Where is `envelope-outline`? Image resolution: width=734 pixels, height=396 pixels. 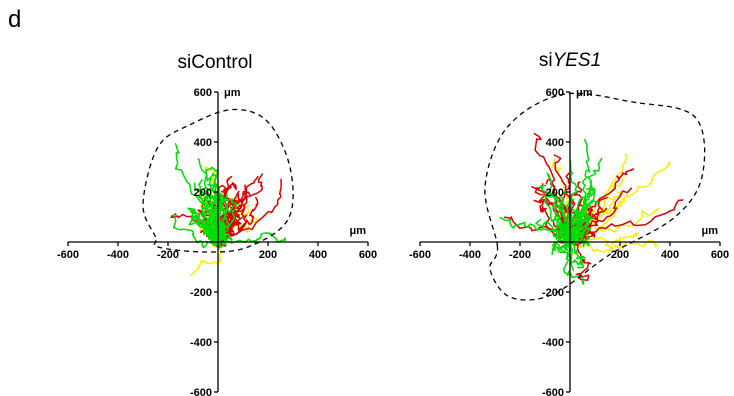
envelope-outline is located at coordinates (218, 180).